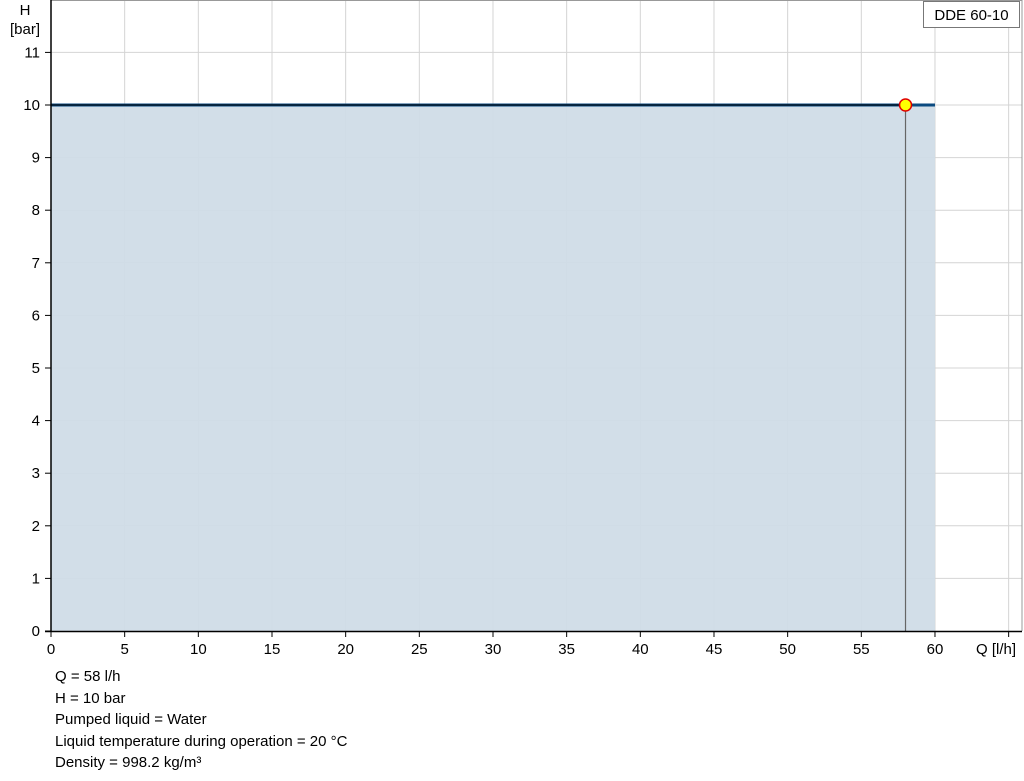 The image size is (1024, 781). I want to click on y-tick-label: 6, so click(36, 315).